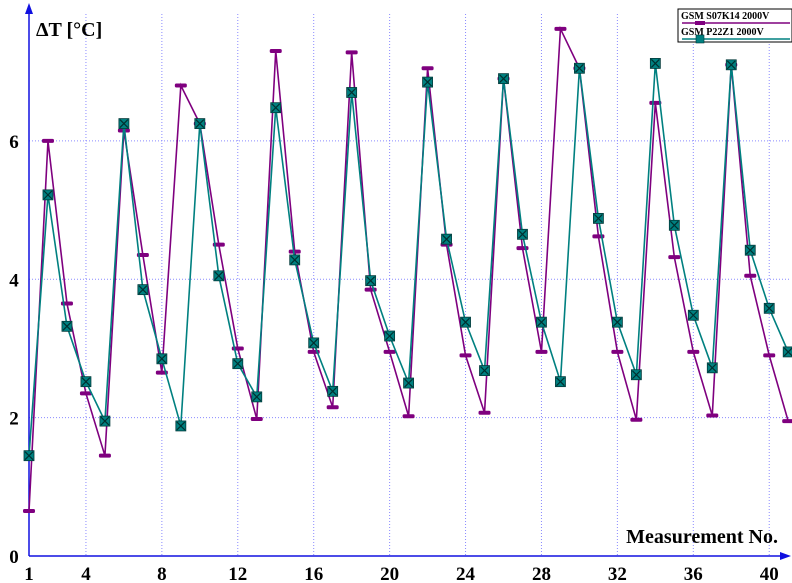 Image resolution: width=792 pixels, height=583 pixels. Describe the element at coordinates (466, 573) in the screenshot. I see `x-tick-label: 24` at that location.